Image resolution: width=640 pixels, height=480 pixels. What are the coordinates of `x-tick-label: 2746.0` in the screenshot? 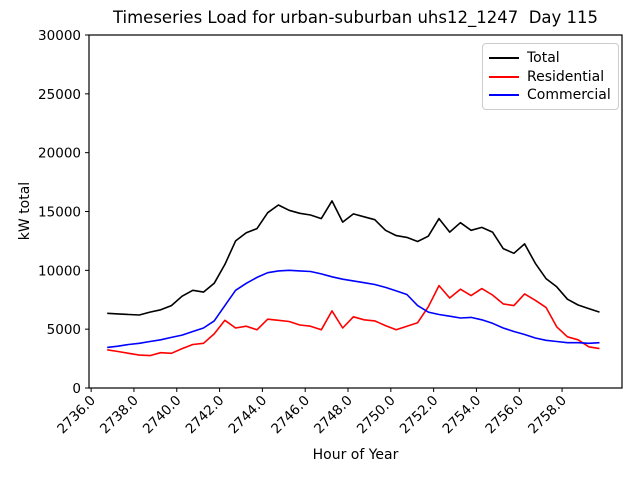 It's located at (290, 415).